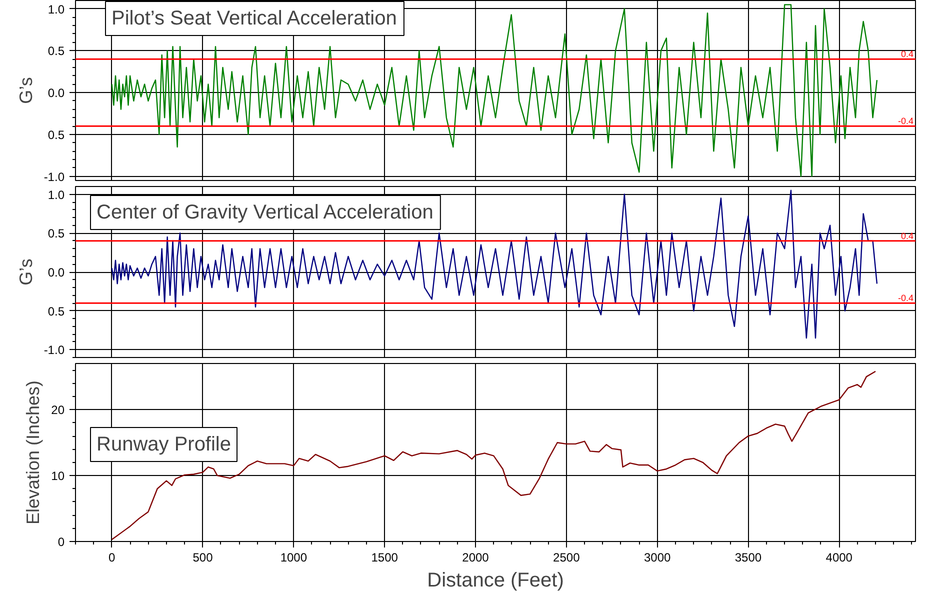 This screenshot has height=607, width=933. I want to click on x-tick-label: 3500, so click(748, 557).